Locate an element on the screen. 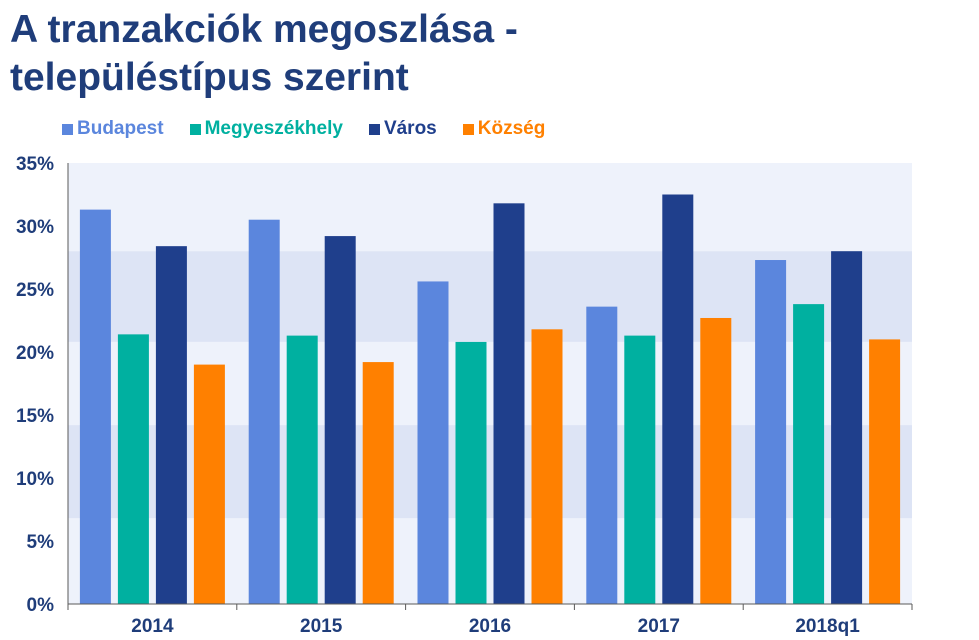  chart-title-line-2: településtípus szerint is located at coordinates (209, 77).